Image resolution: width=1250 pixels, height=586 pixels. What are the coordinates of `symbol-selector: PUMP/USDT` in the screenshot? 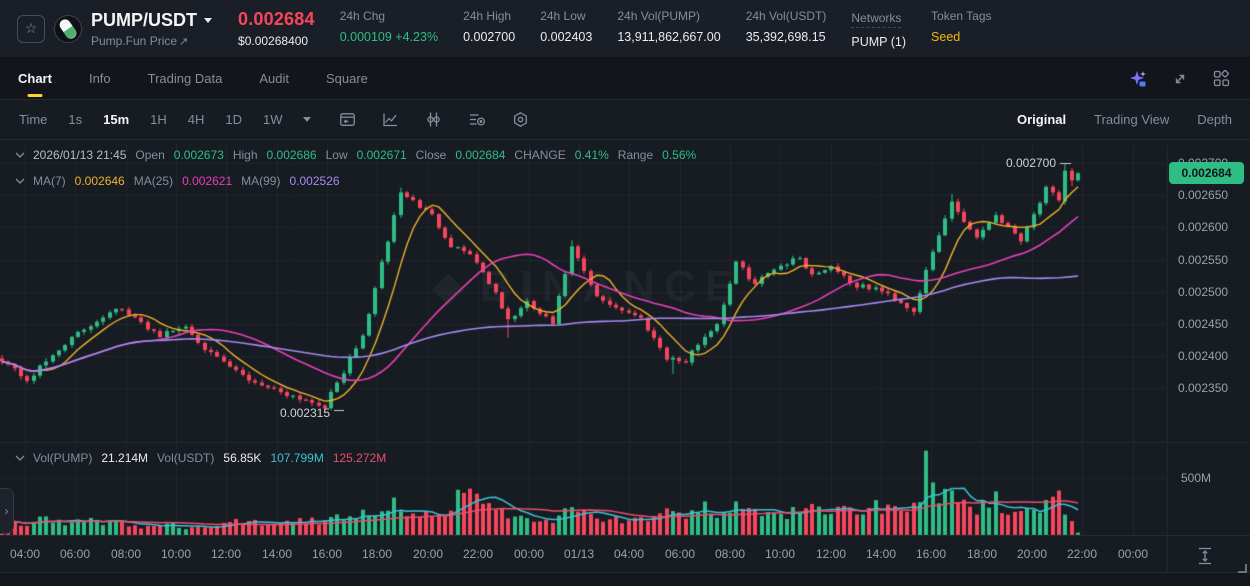 It's located at (152, 20).